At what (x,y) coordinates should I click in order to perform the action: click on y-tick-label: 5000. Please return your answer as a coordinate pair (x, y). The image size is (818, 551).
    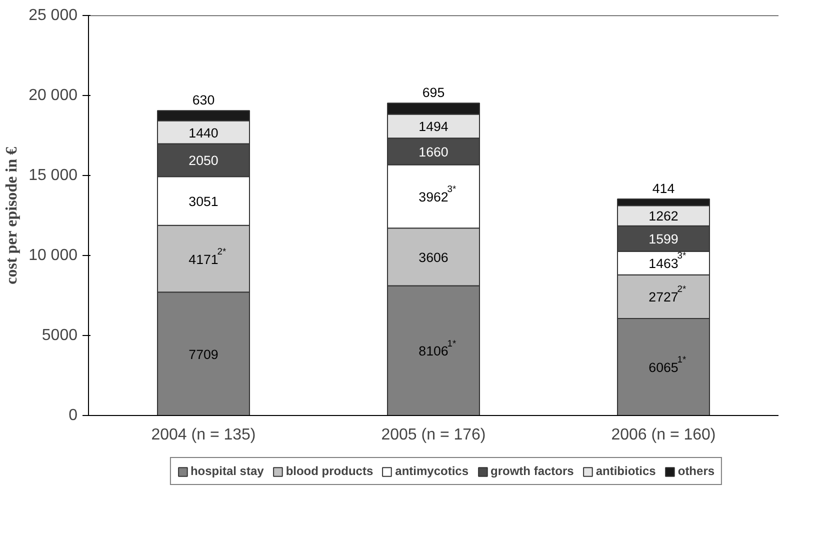
    Looking at the image, I should click on (60, 335).